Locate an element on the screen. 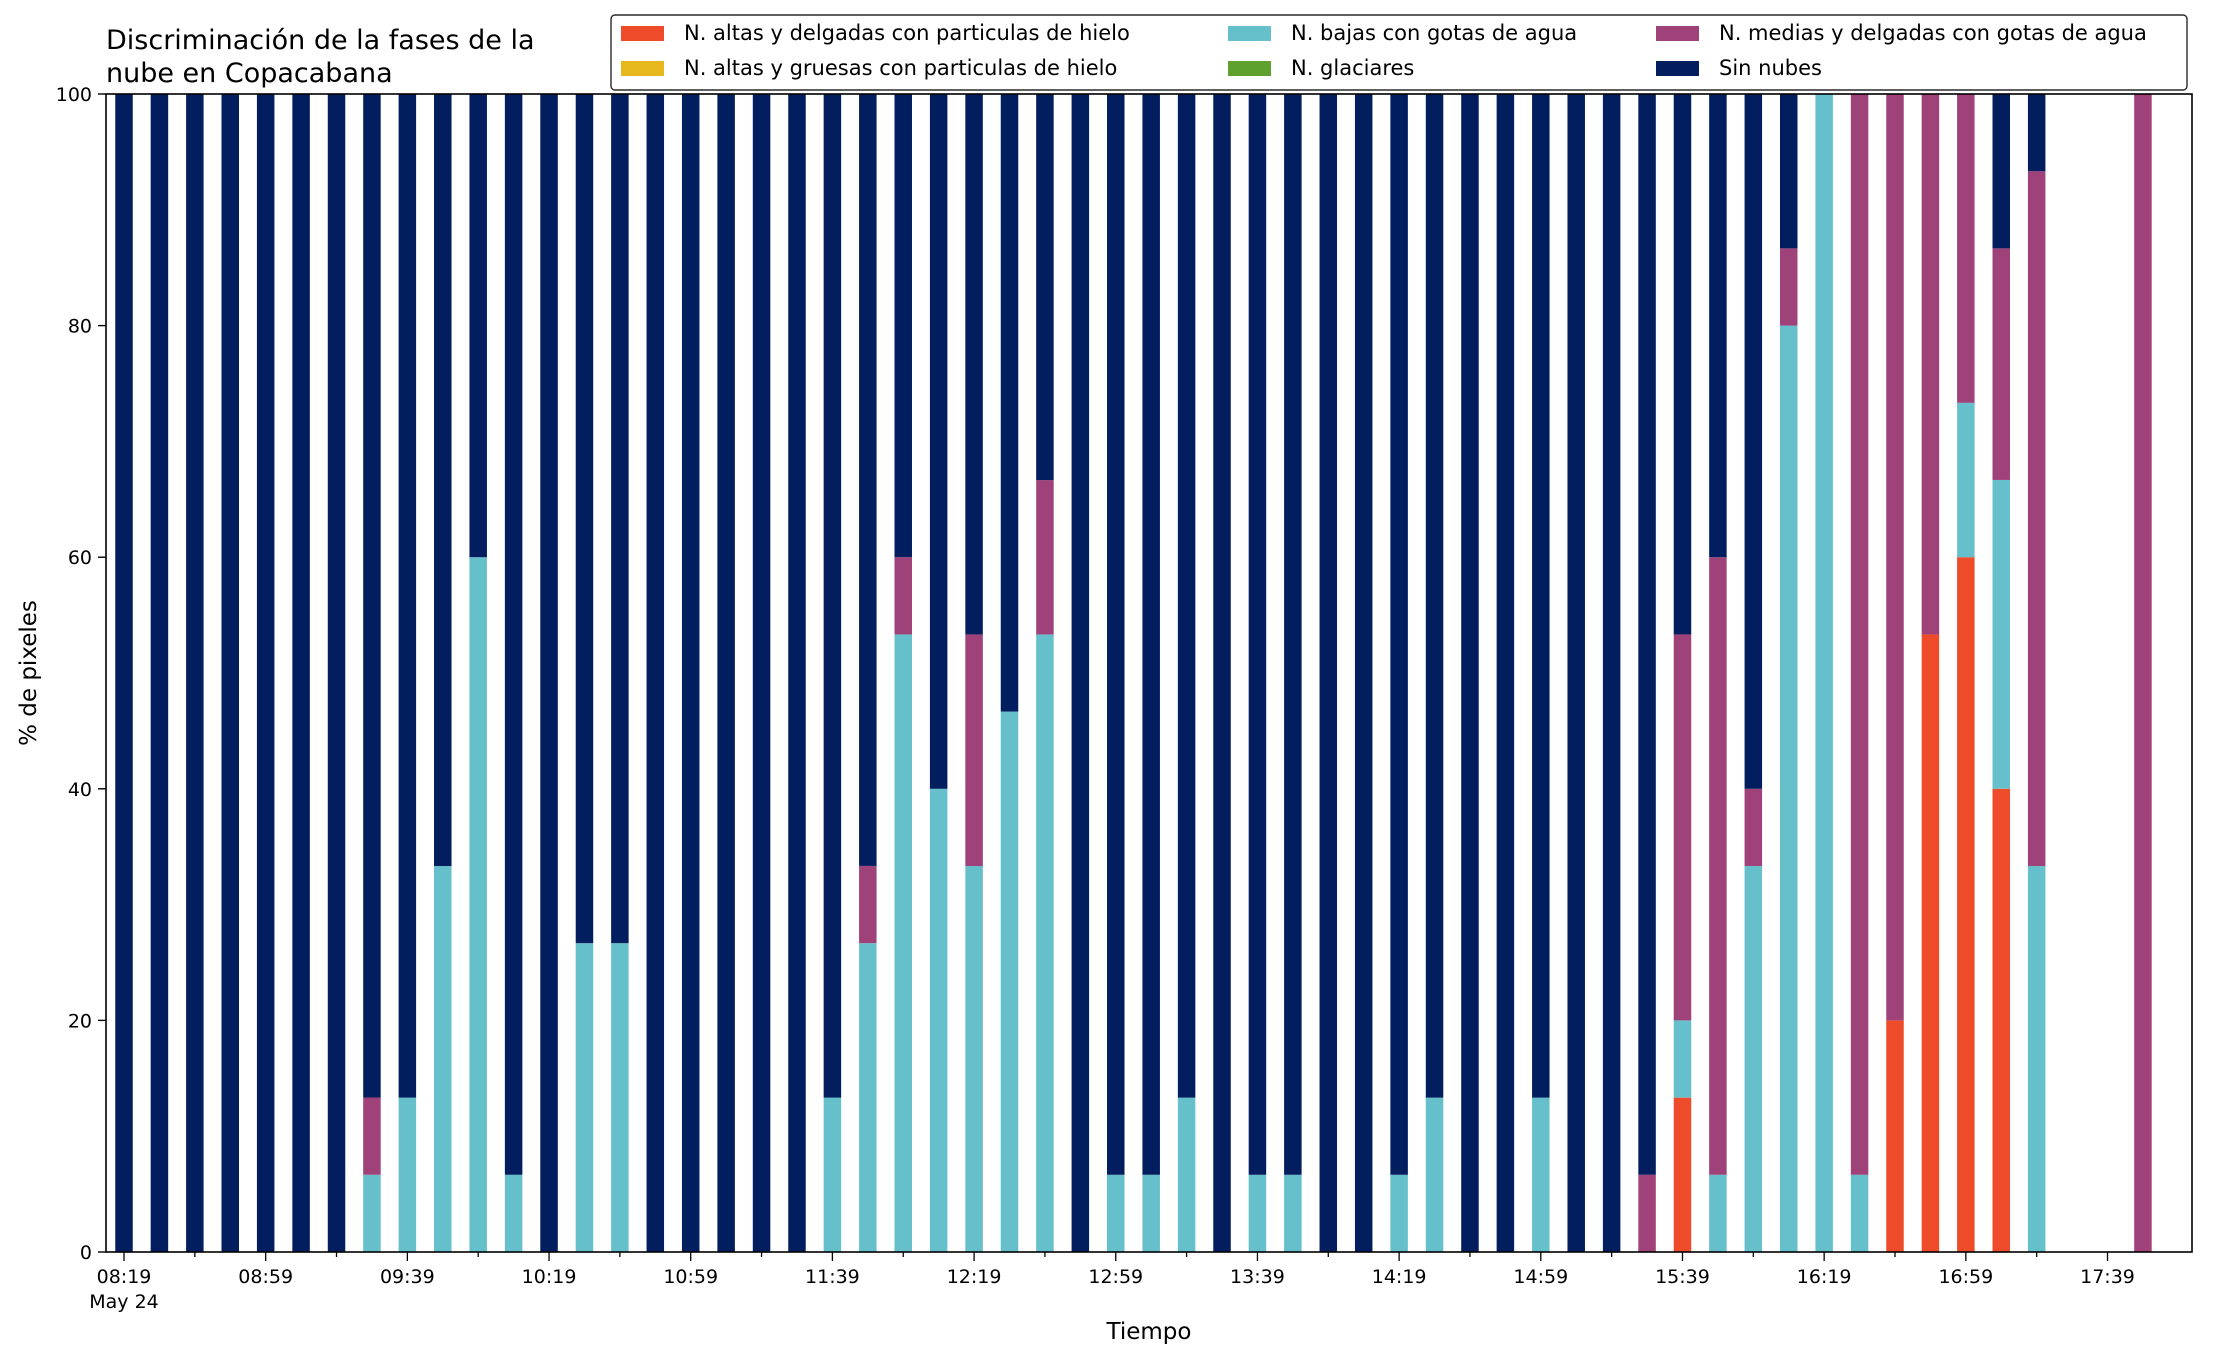 The width and height of the screenshot is (2216, 1355). legend-frame is located at coordinates (1399, 52).